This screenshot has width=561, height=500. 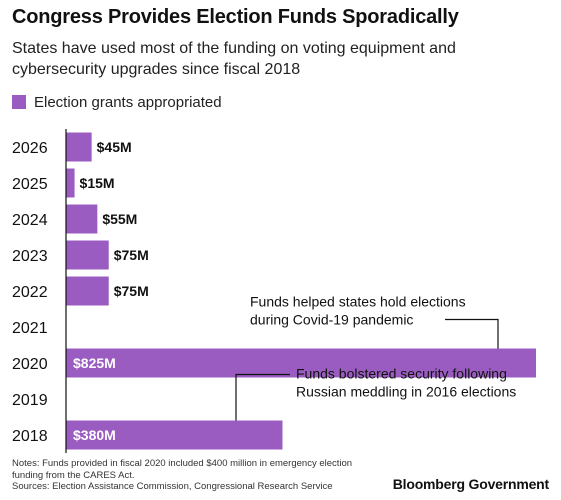 What do you see at coordinates (94, 363) in the screenshot?
I see `bar-value-label: $825M` at bounding box center [94, 363].